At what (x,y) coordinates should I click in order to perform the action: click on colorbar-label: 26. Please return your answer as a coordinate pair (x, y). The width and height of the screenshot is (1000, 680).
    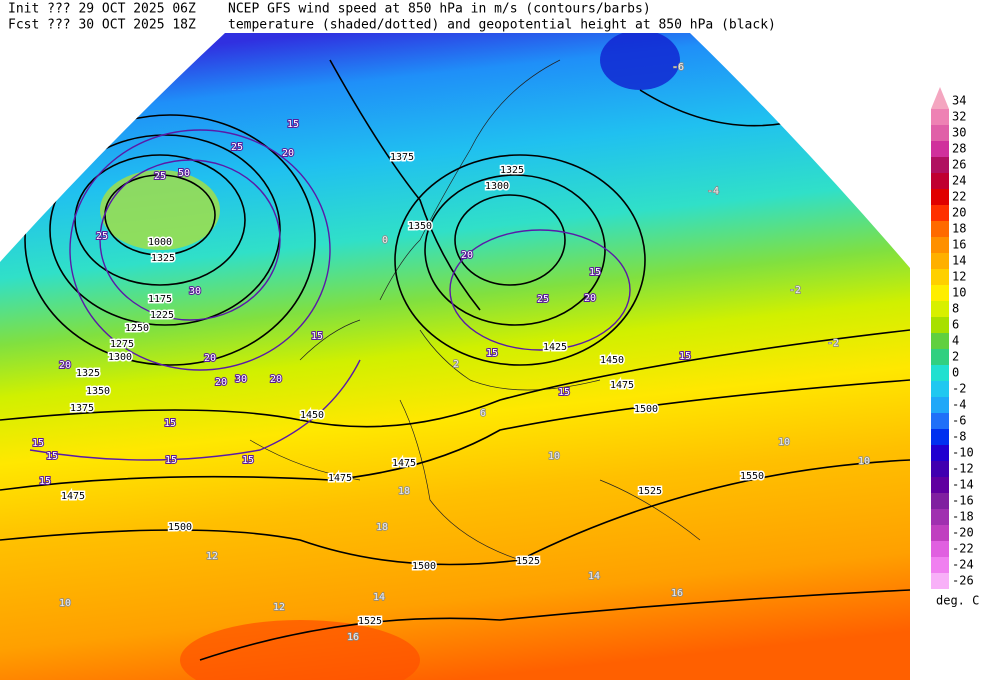
    Looking at the image, I should click on (959, 165).